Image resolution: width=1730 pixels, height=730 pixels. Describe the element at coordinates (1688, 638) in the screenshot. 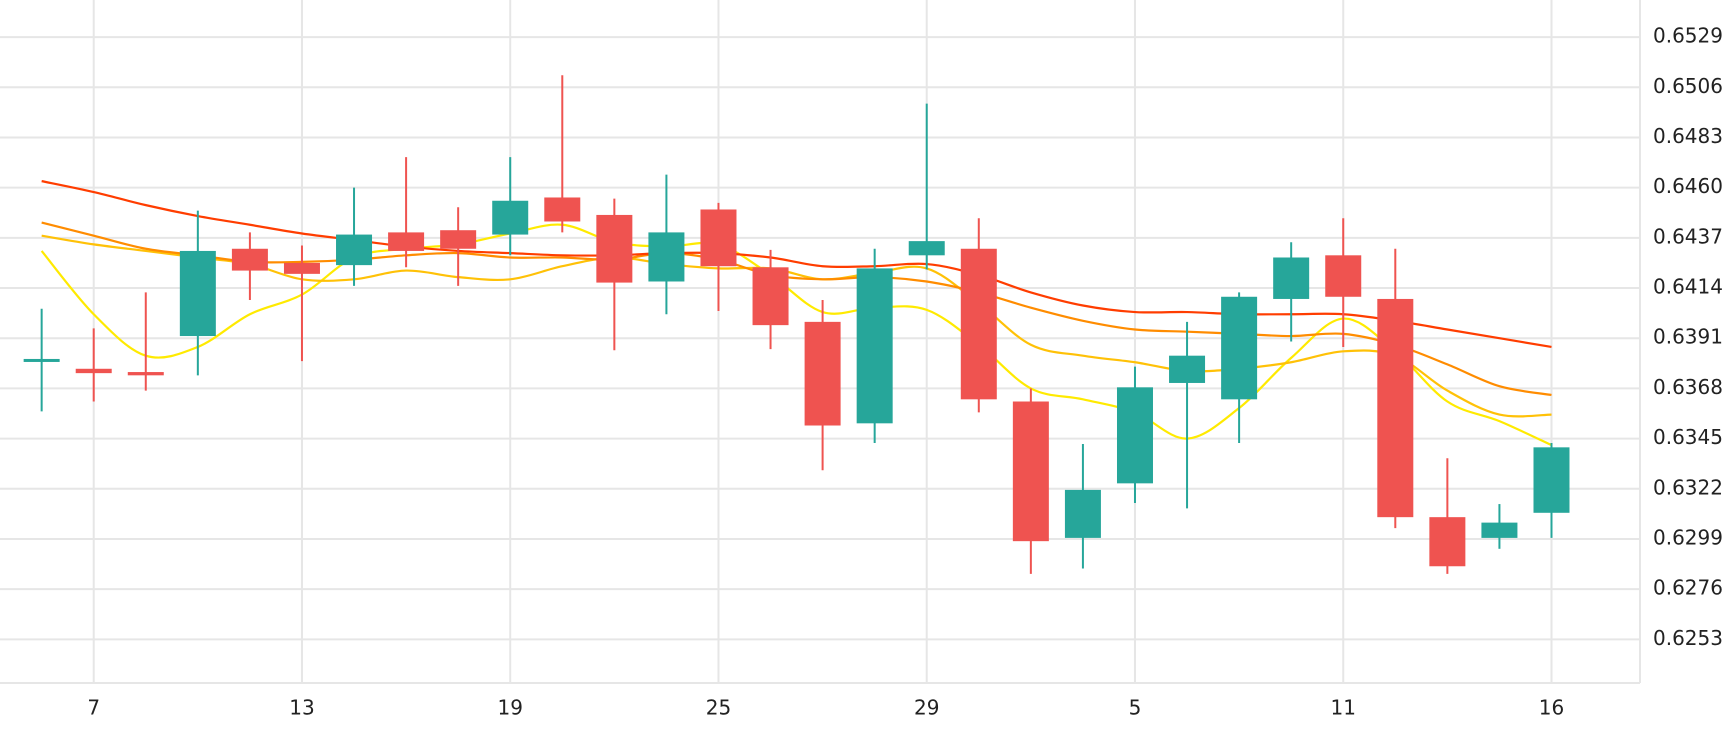

I see `y-tick-label: 0.6253` at that location.